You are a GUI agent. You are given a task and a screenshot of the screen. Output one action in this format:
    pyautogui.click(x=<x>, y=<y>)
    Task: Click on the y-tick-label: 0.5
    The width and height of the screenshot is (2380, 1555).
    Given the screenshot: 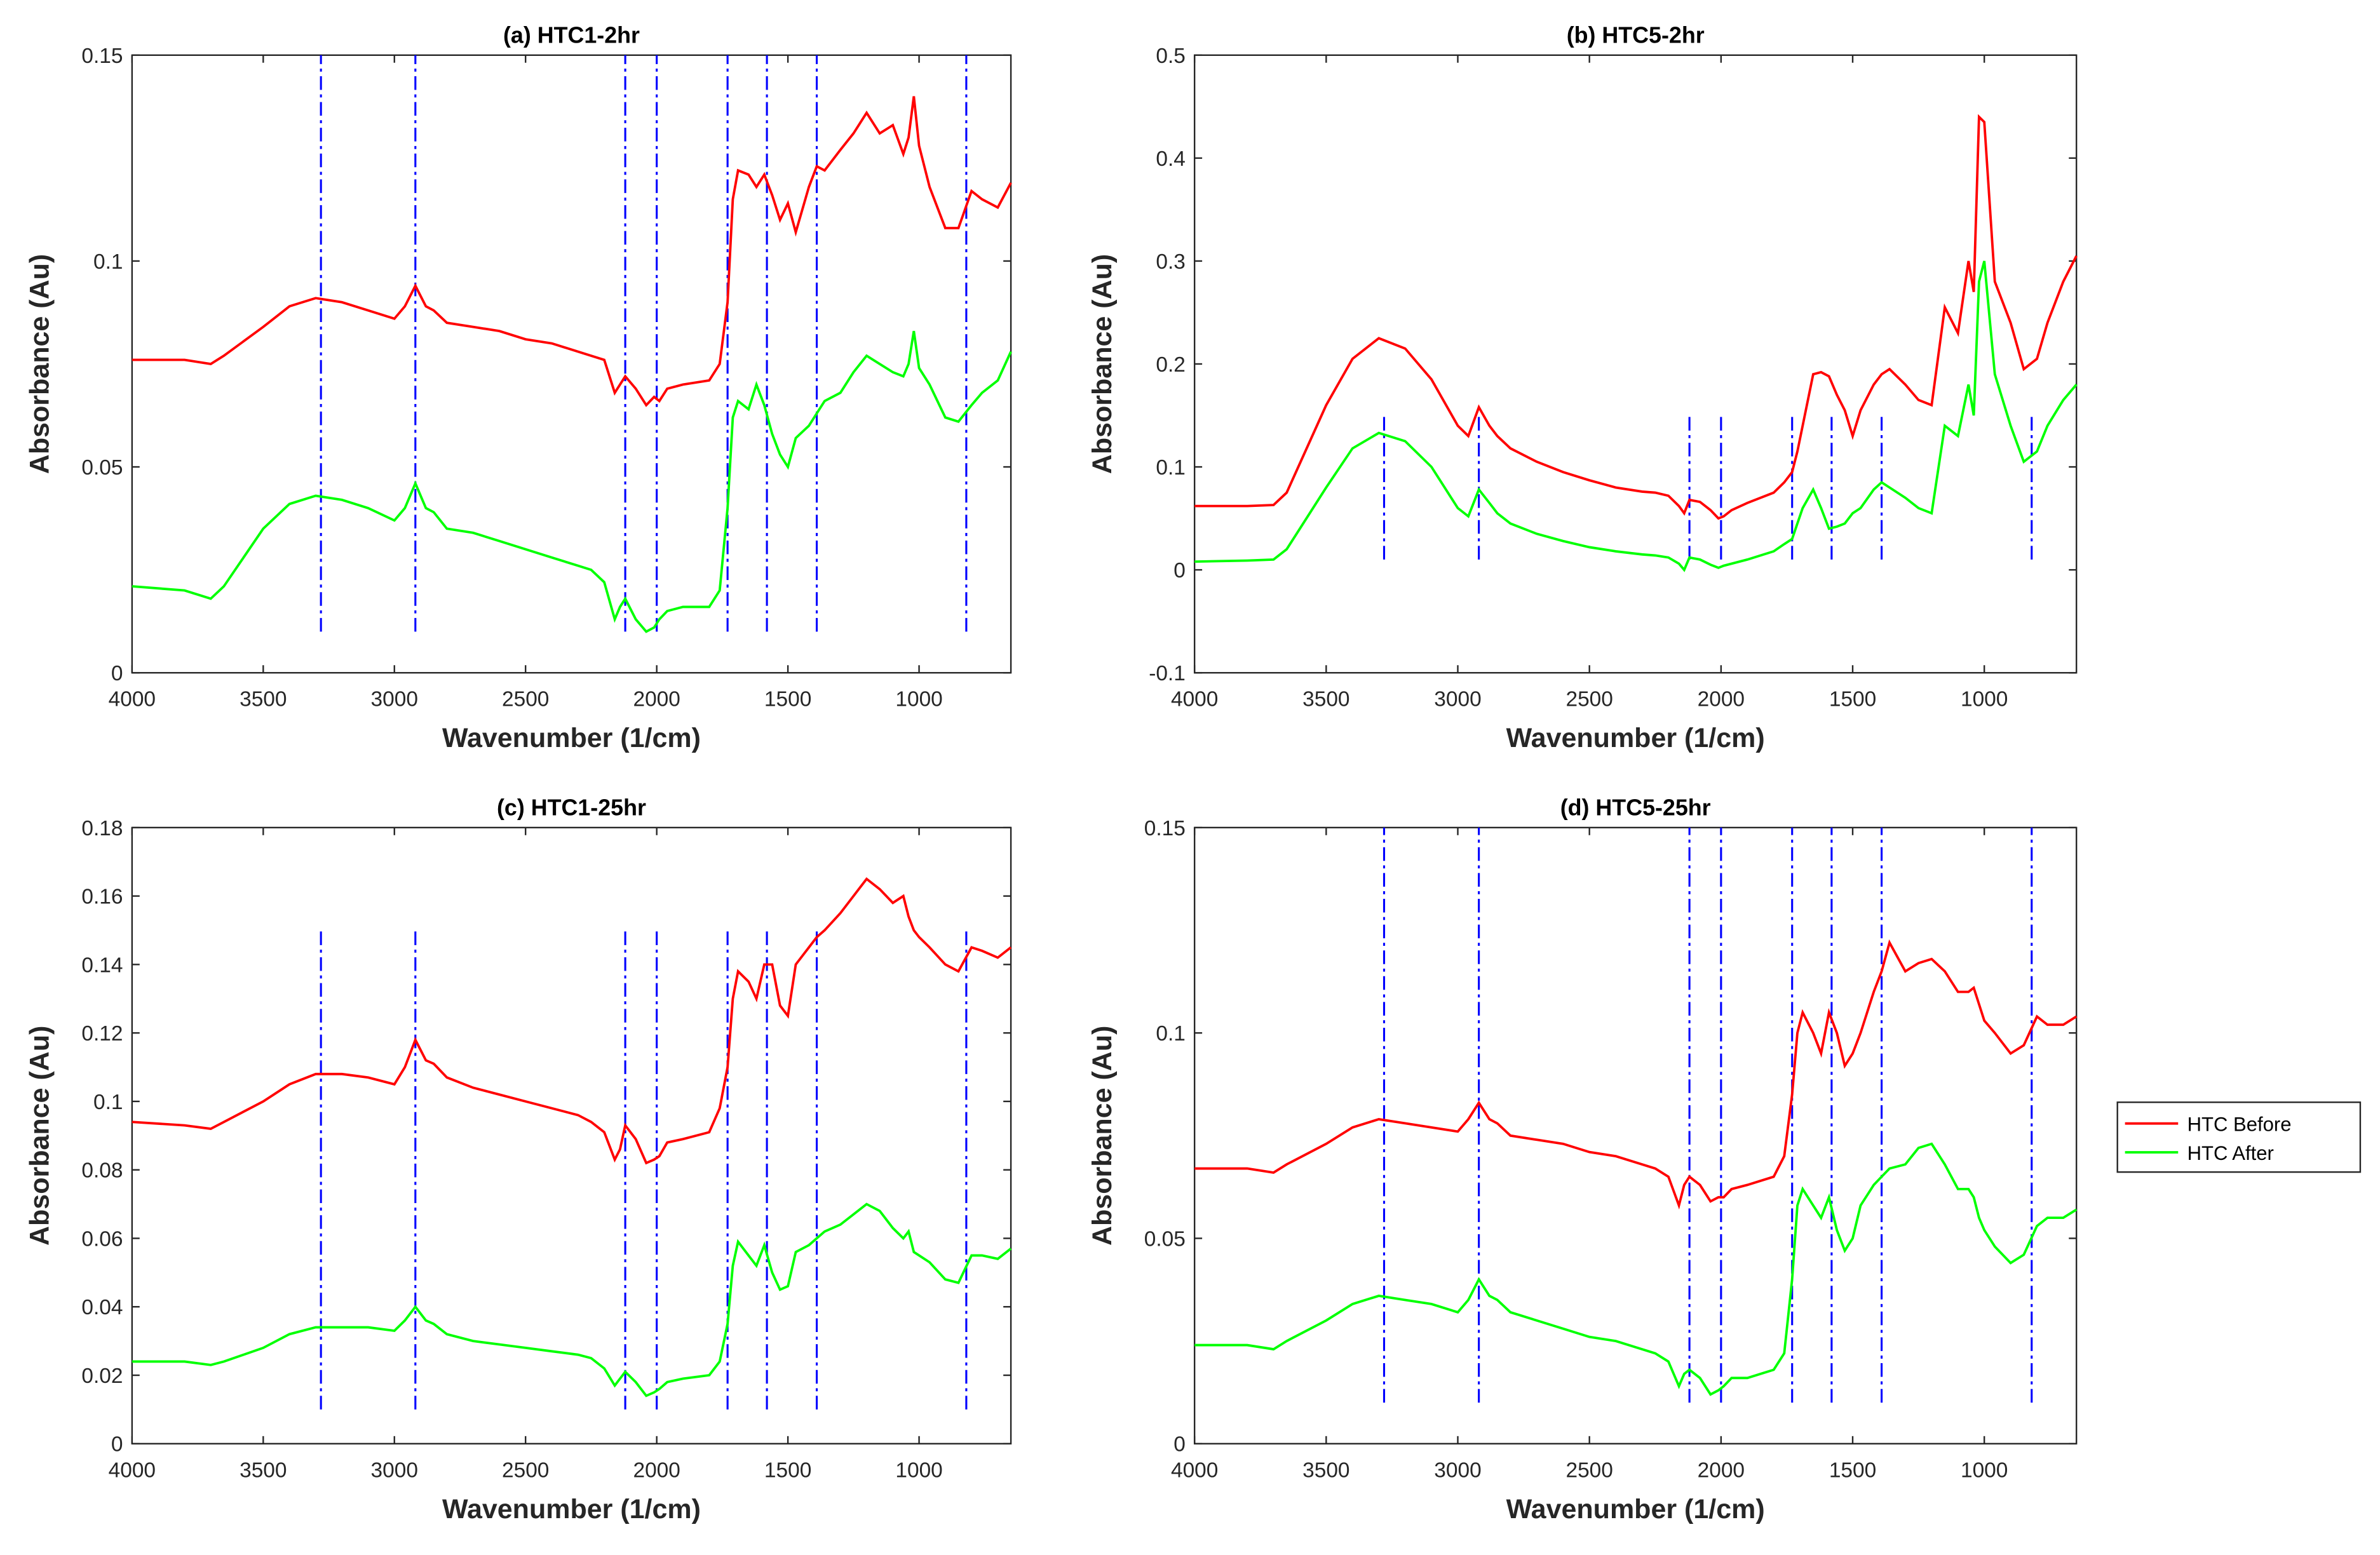 What is the action you would take?
    pyautogui.click(x=1170, y=56)
    